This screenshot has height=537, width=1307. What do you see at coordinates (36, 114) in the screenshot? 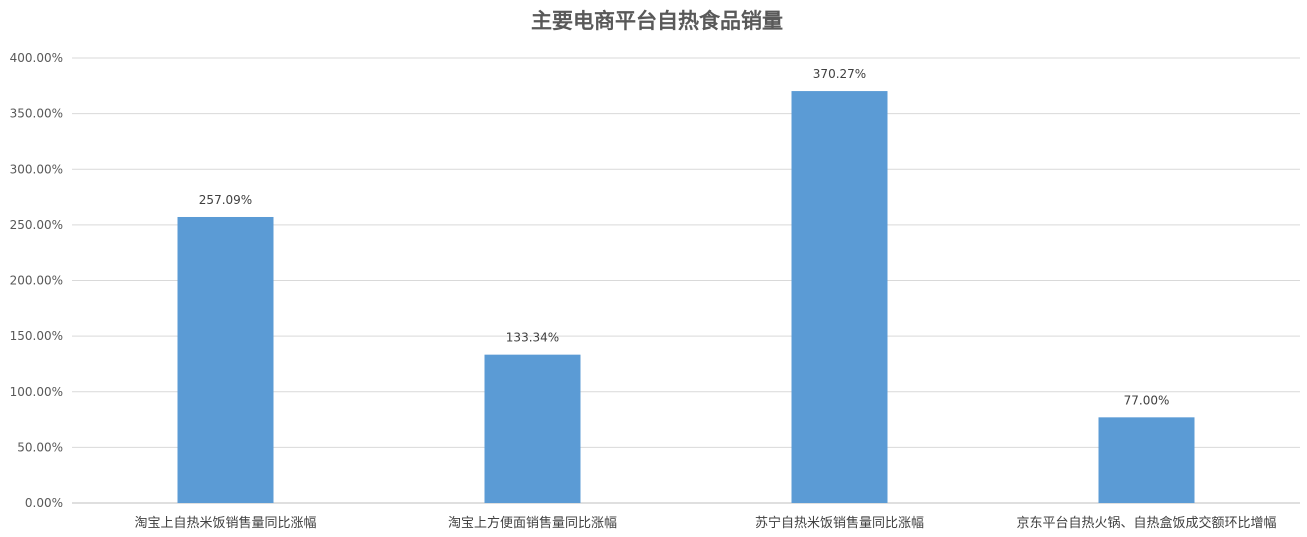
I see `y-tick-label: 350.00%` at bounding box center [36, 114].